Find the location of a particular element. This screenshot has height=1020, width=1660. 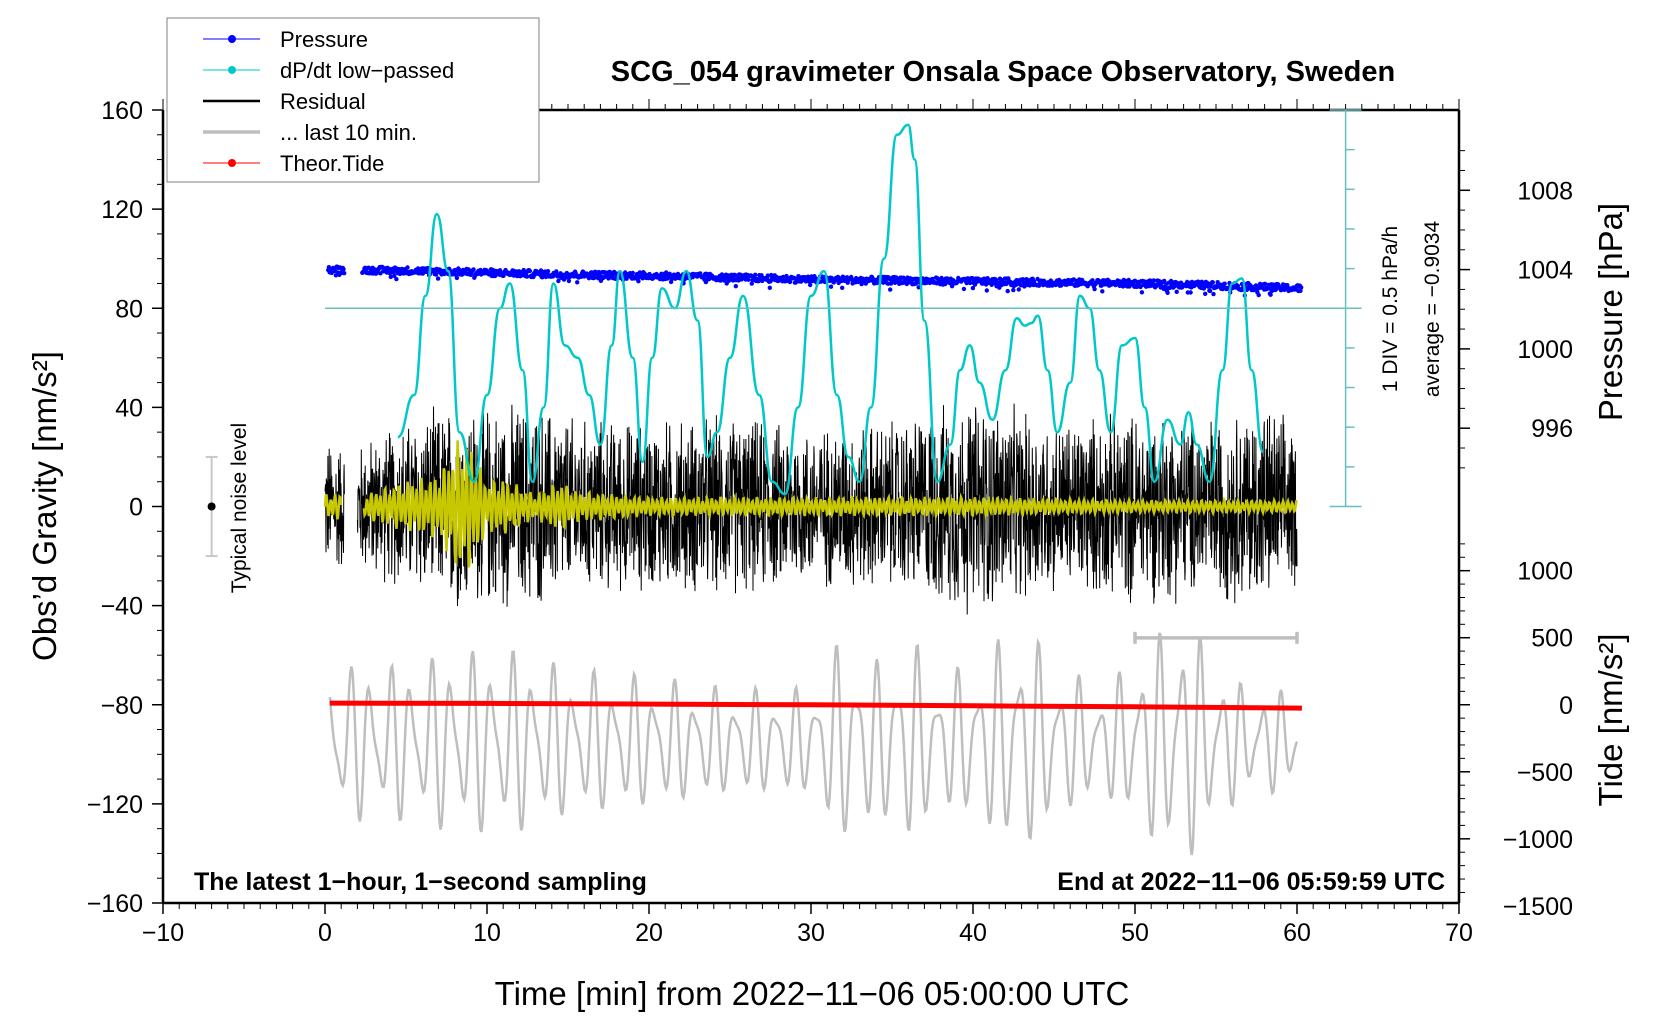

pressure-tick-label: 1004 is located at coordinates (1545, 271).